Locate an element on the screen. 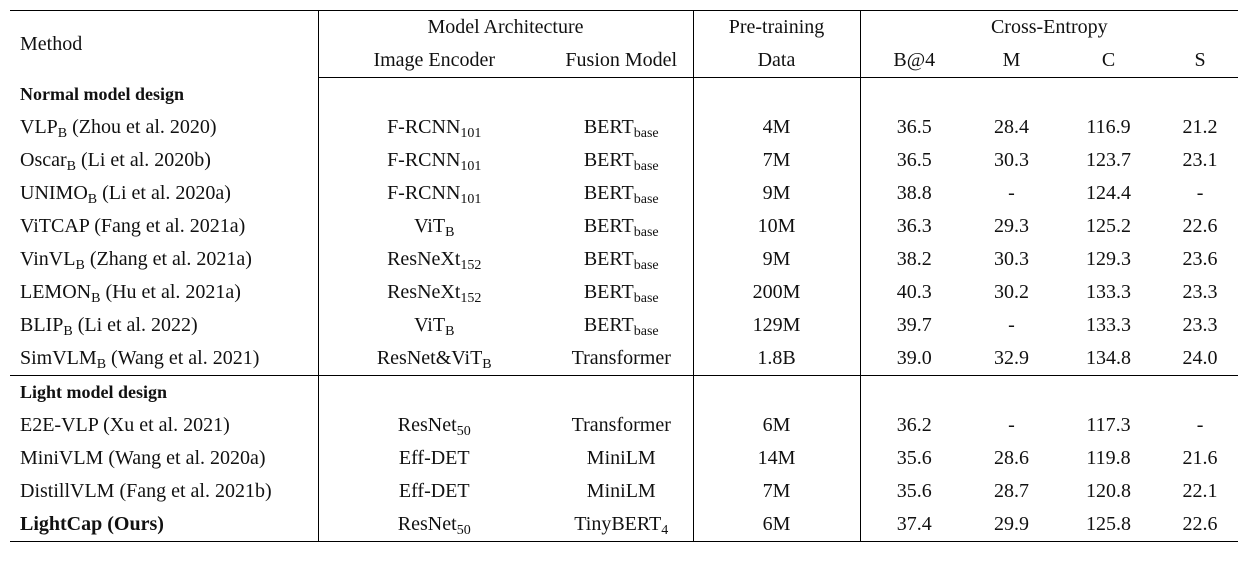  spice-value: 21.6 is located at coordinates (1200, 458).